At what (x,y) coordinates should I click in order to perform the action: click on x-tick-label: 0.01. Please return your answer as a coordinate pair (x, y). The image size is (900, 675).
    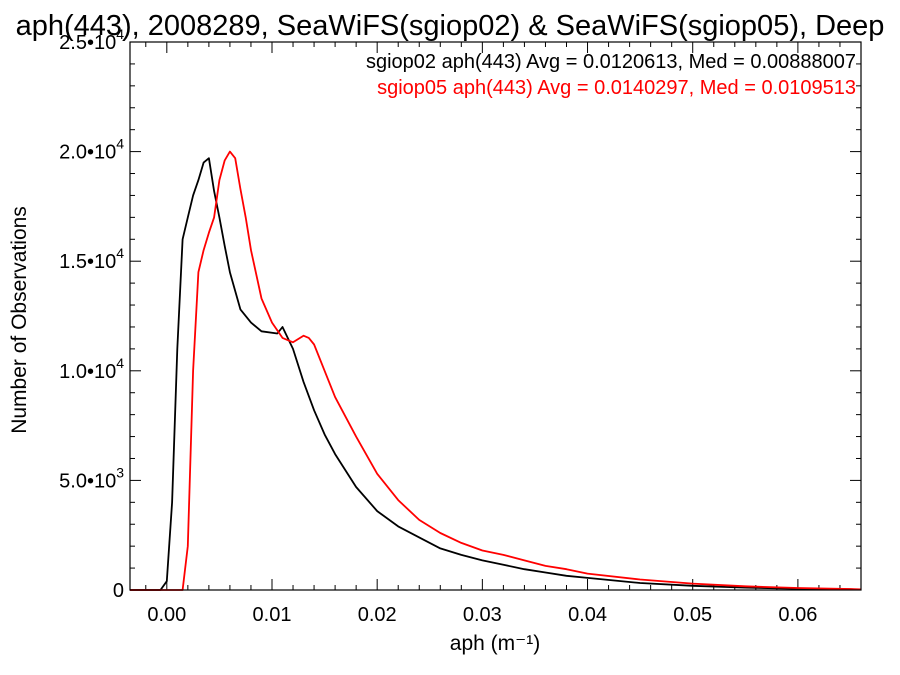
    Looking at the image, I should click on (272, 615).